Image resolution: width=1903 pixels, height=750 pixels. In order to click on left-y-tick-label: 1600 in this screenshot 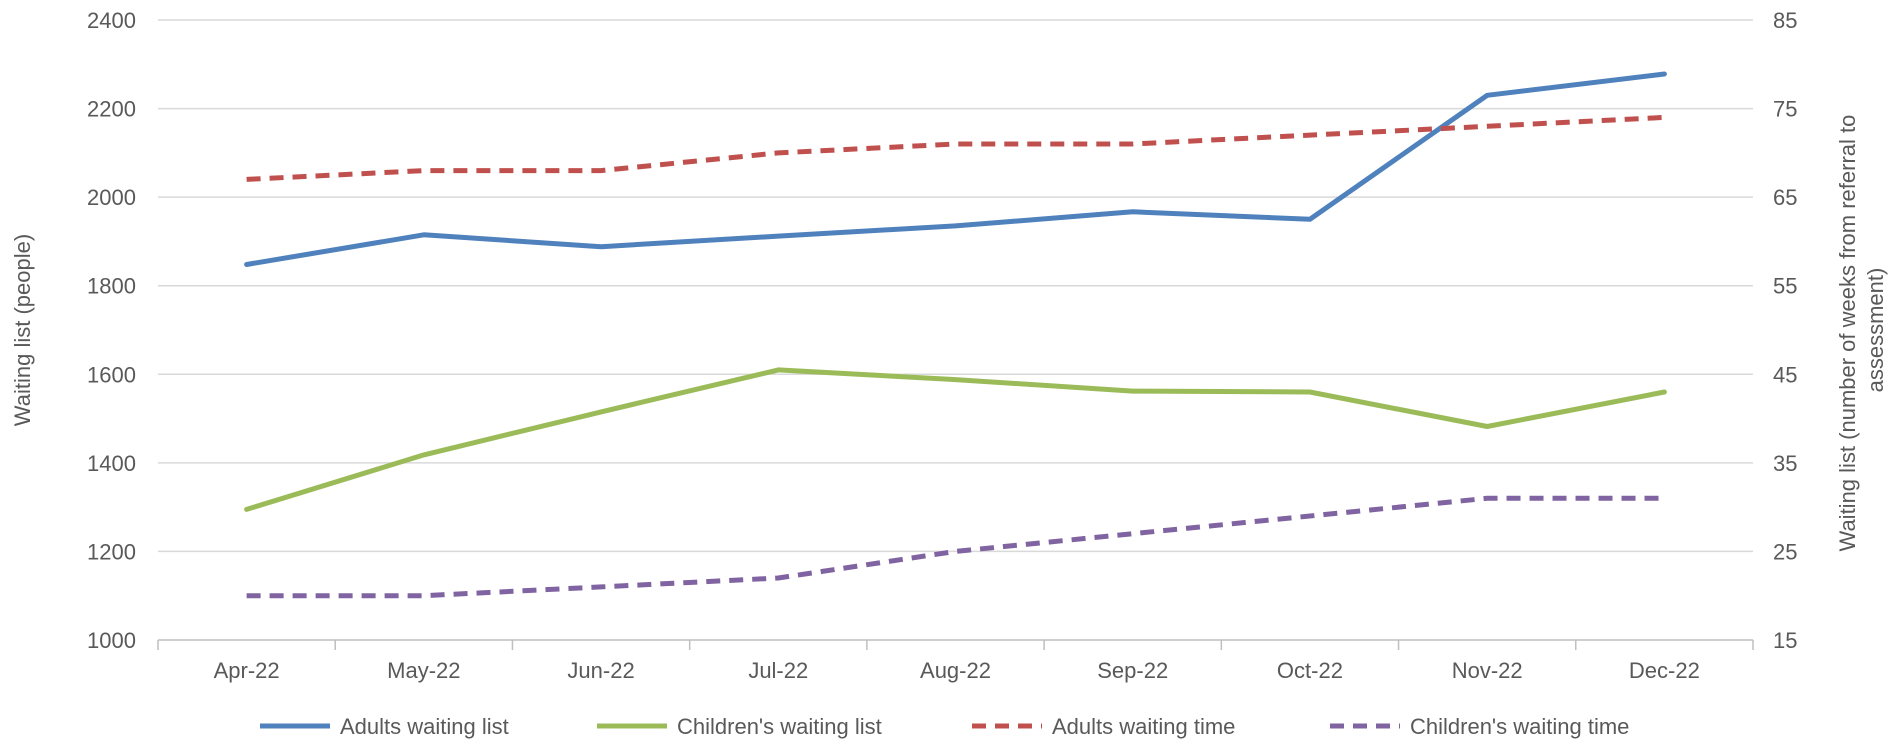, I will do `click(111, 374)`.